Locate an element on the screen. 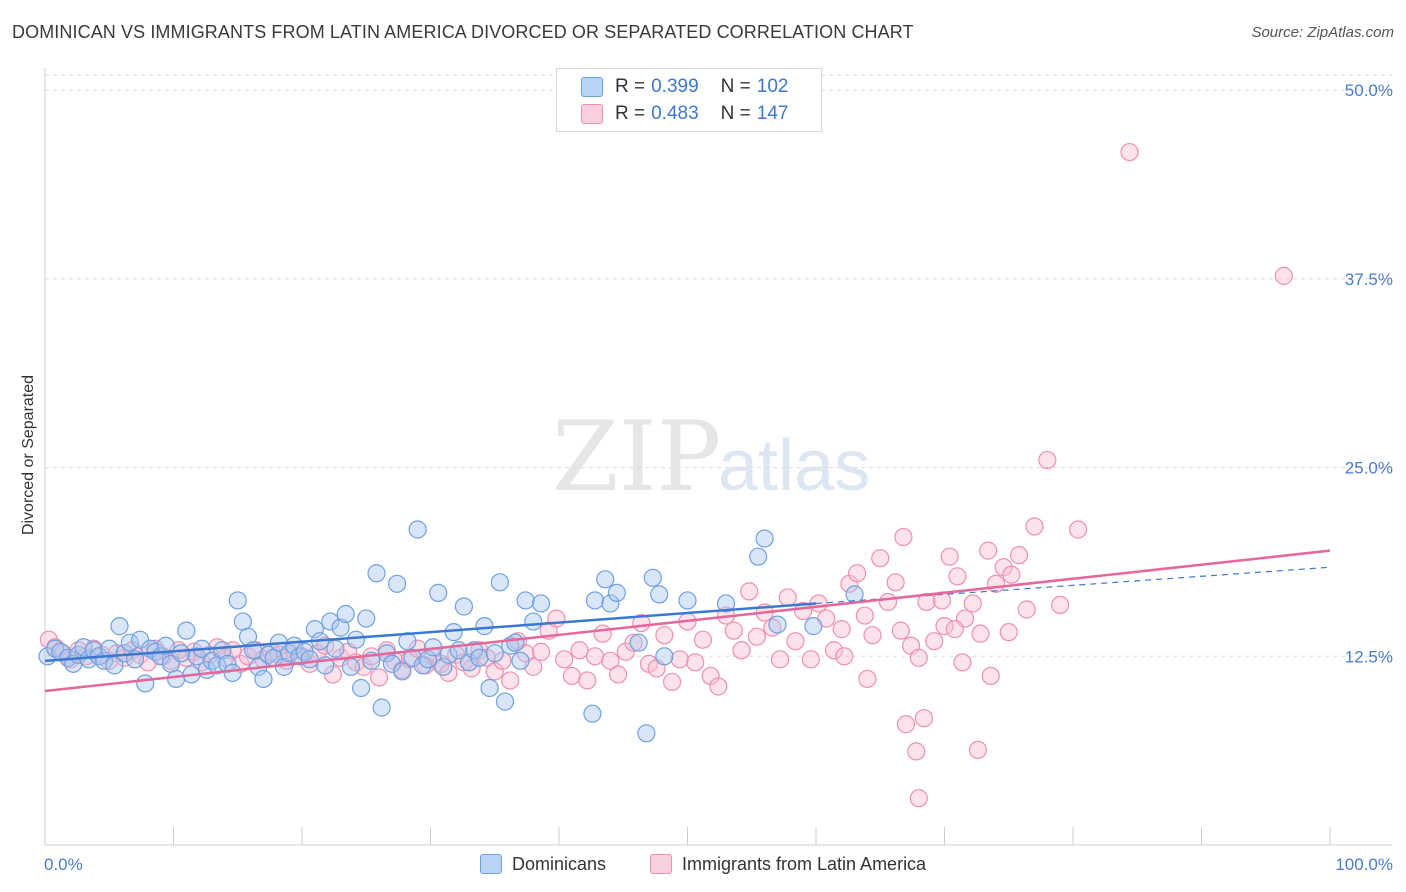 This screenshot has height=892, width=1406. trend-lines is located at coordinates (687, 621).